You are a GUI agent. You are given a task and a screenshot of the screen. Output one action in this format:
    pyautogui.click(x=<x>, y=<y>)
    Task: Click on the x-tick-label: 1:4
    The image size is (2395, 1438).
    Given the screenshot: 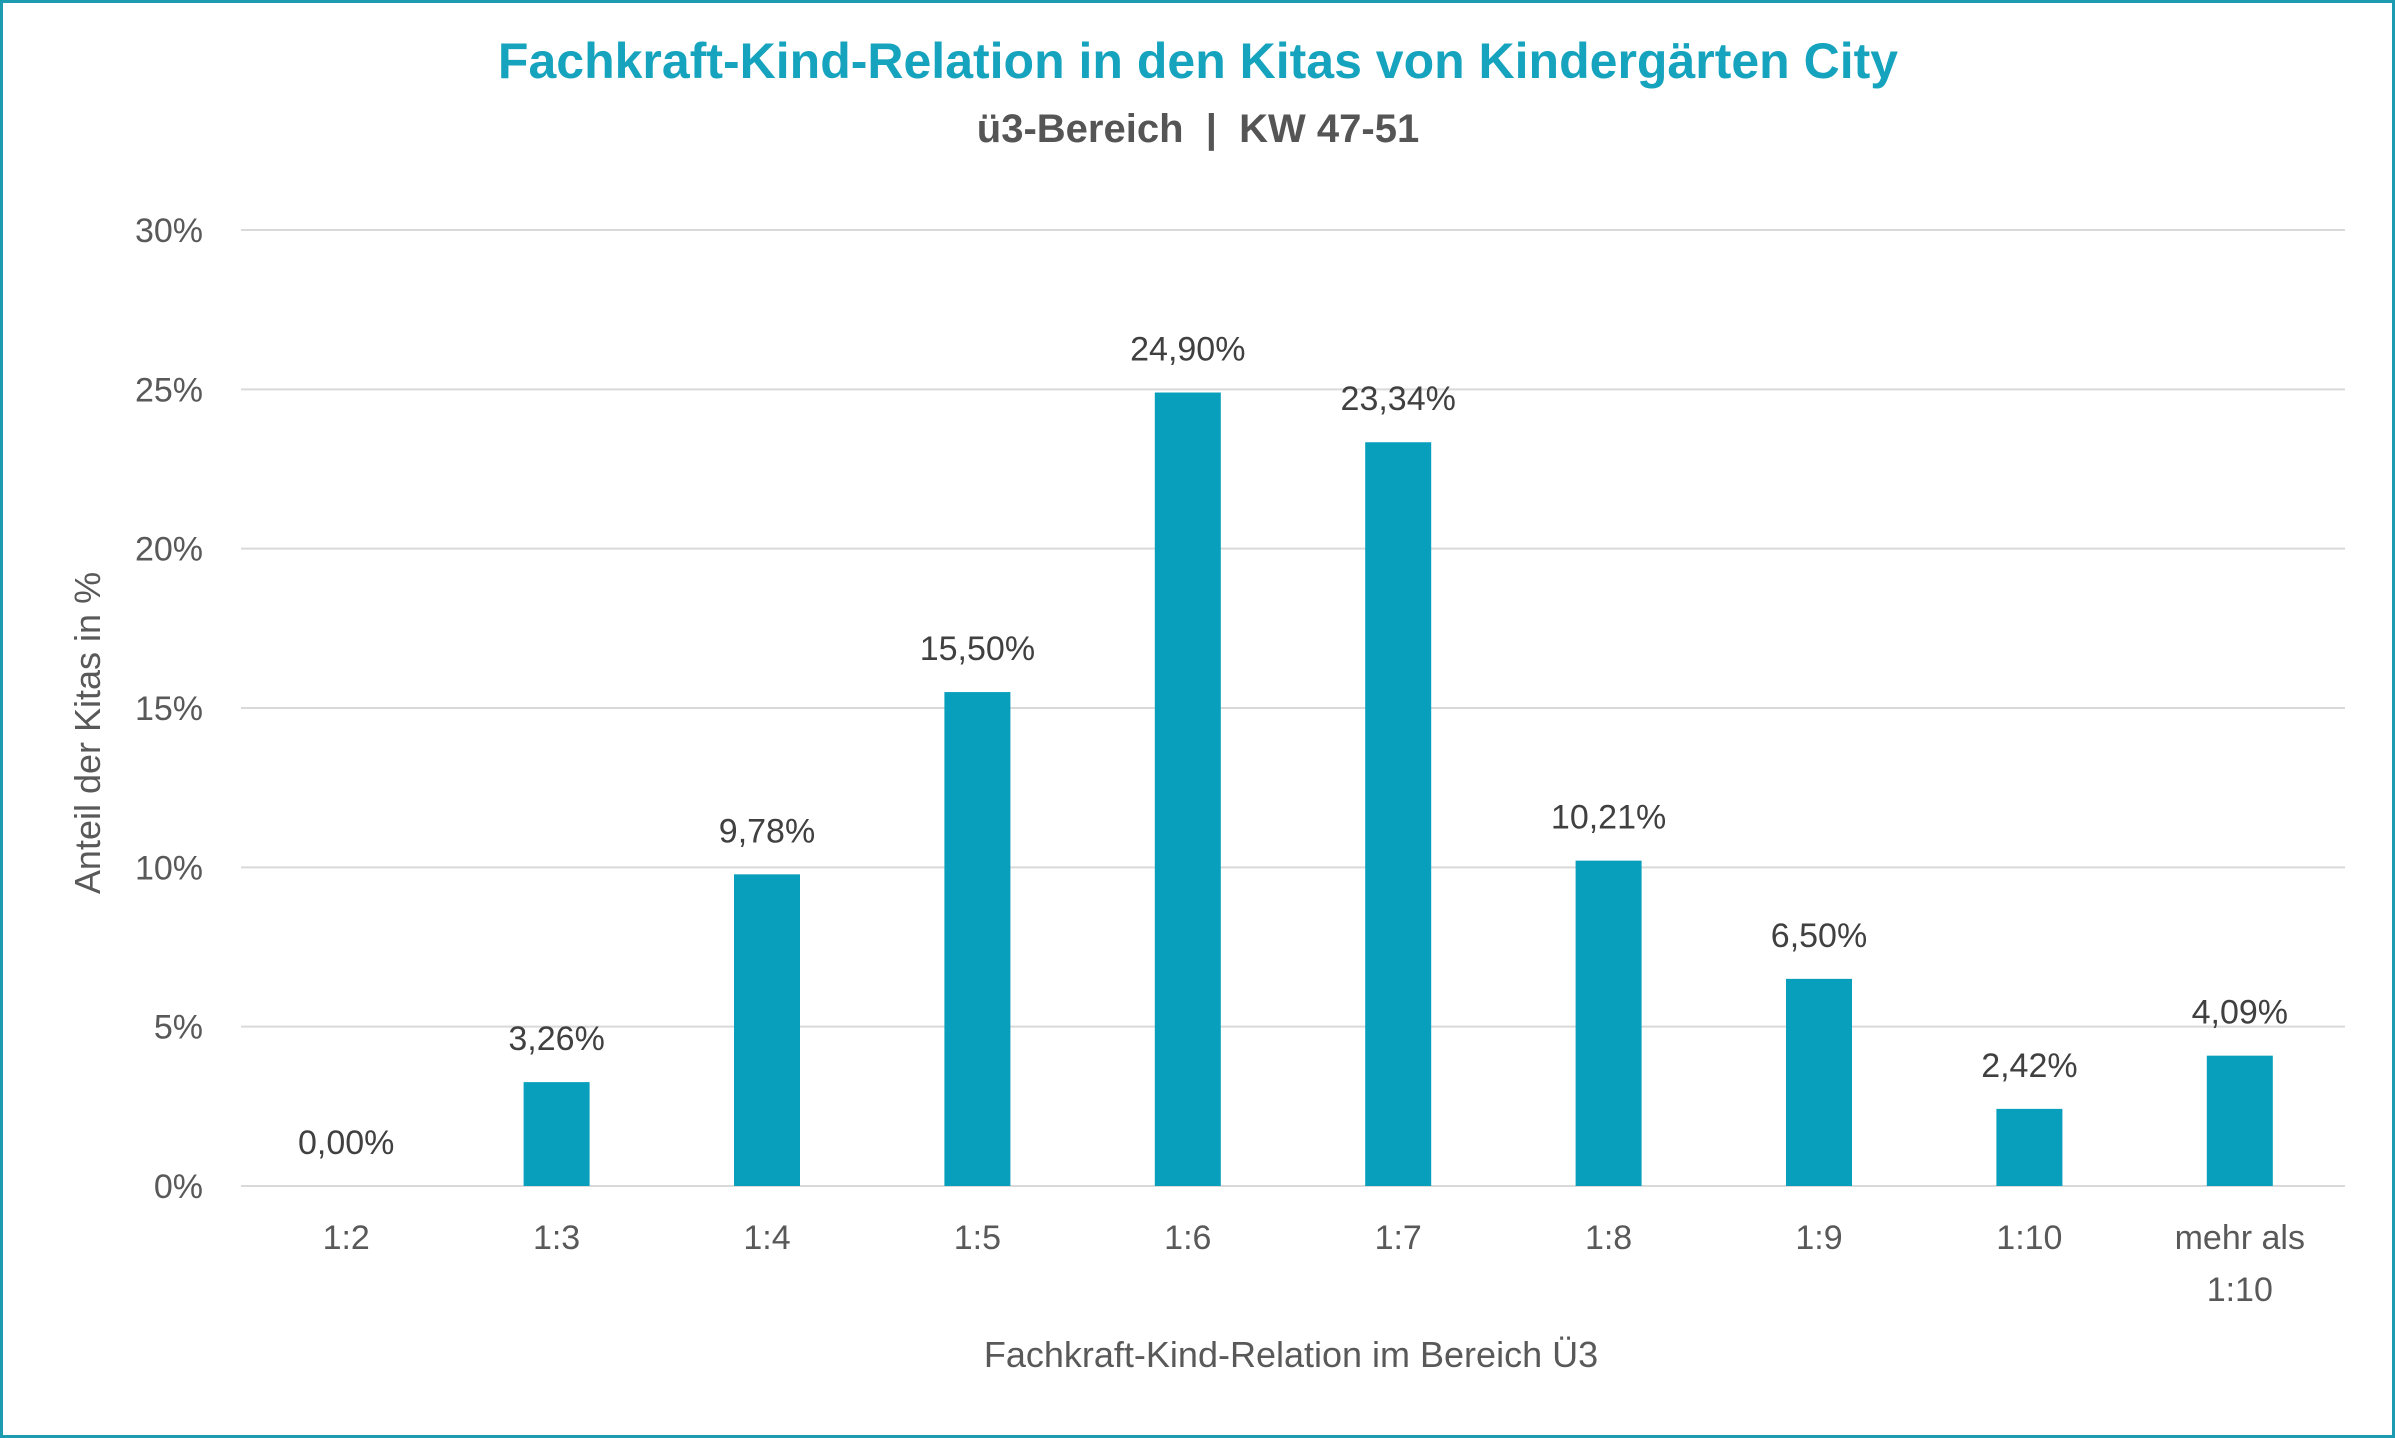 What is the action you would take?
    pyautogui.click(x=766, y=1238)
    